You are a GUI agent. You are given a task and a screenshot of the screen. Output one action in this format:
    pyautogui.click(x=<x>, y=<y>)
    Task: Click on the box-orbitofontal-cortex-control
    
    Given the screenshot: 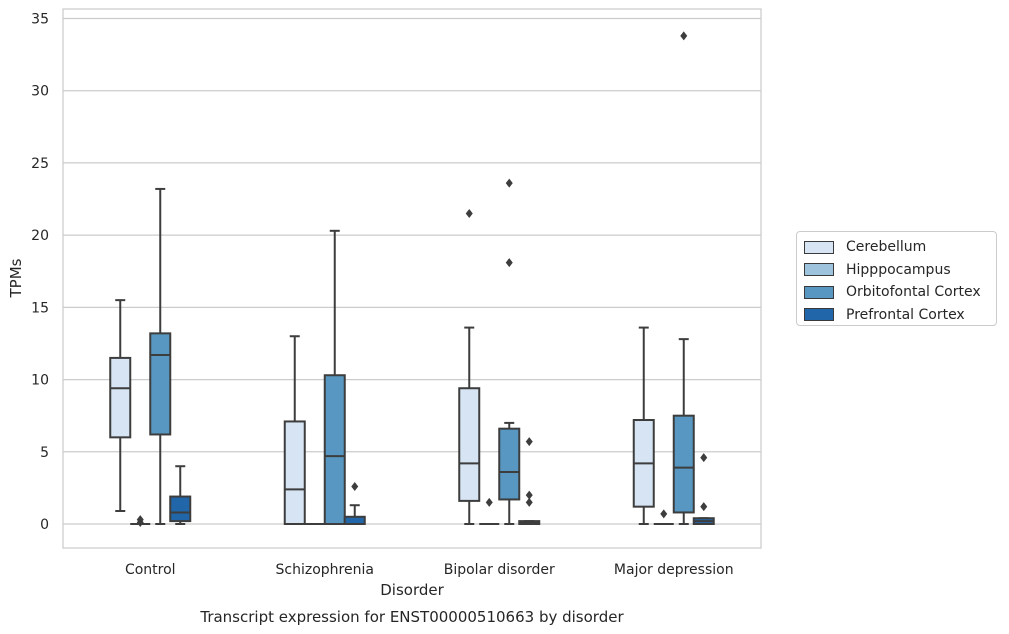 What is the action you would take?
    pyautogui.click(x=160, y=356)
    